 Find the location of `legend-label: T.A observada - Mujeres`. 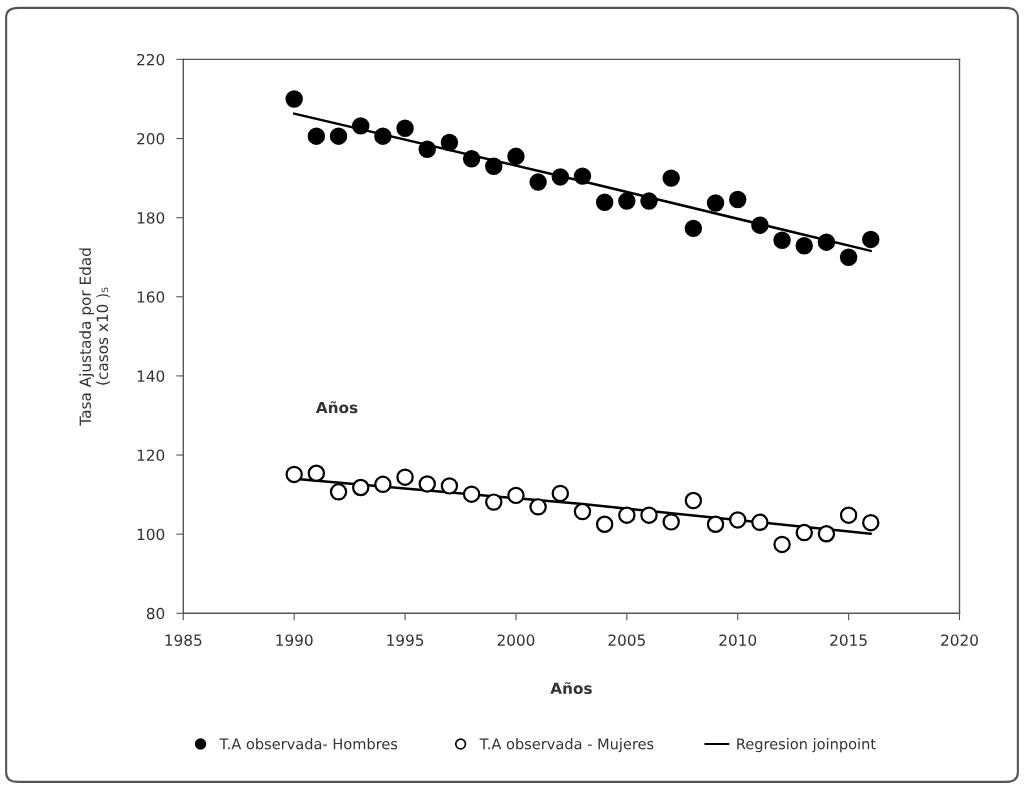

legend-label: T.A observada - Mujeres is located at coordinates (566, 745).